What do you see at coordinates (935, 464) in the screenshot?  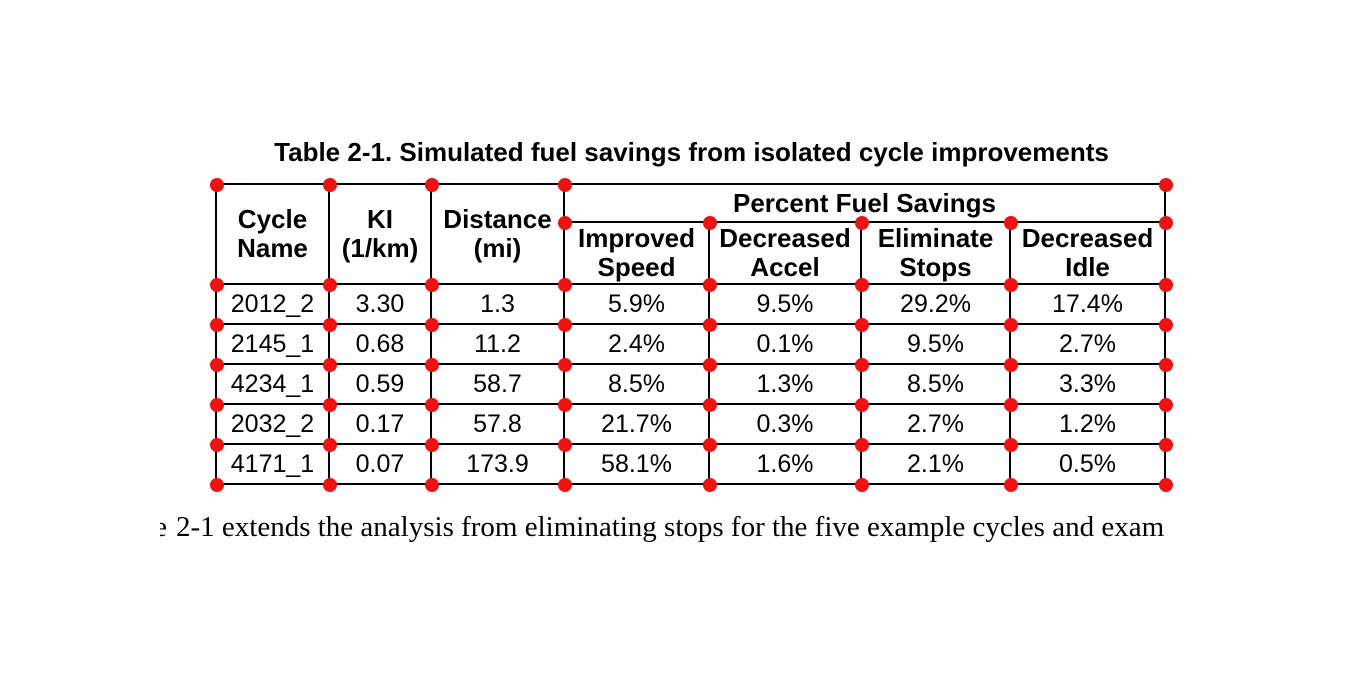 I see `cell-eliminate-stops: 2.1%` at bounding box center [935, 464].